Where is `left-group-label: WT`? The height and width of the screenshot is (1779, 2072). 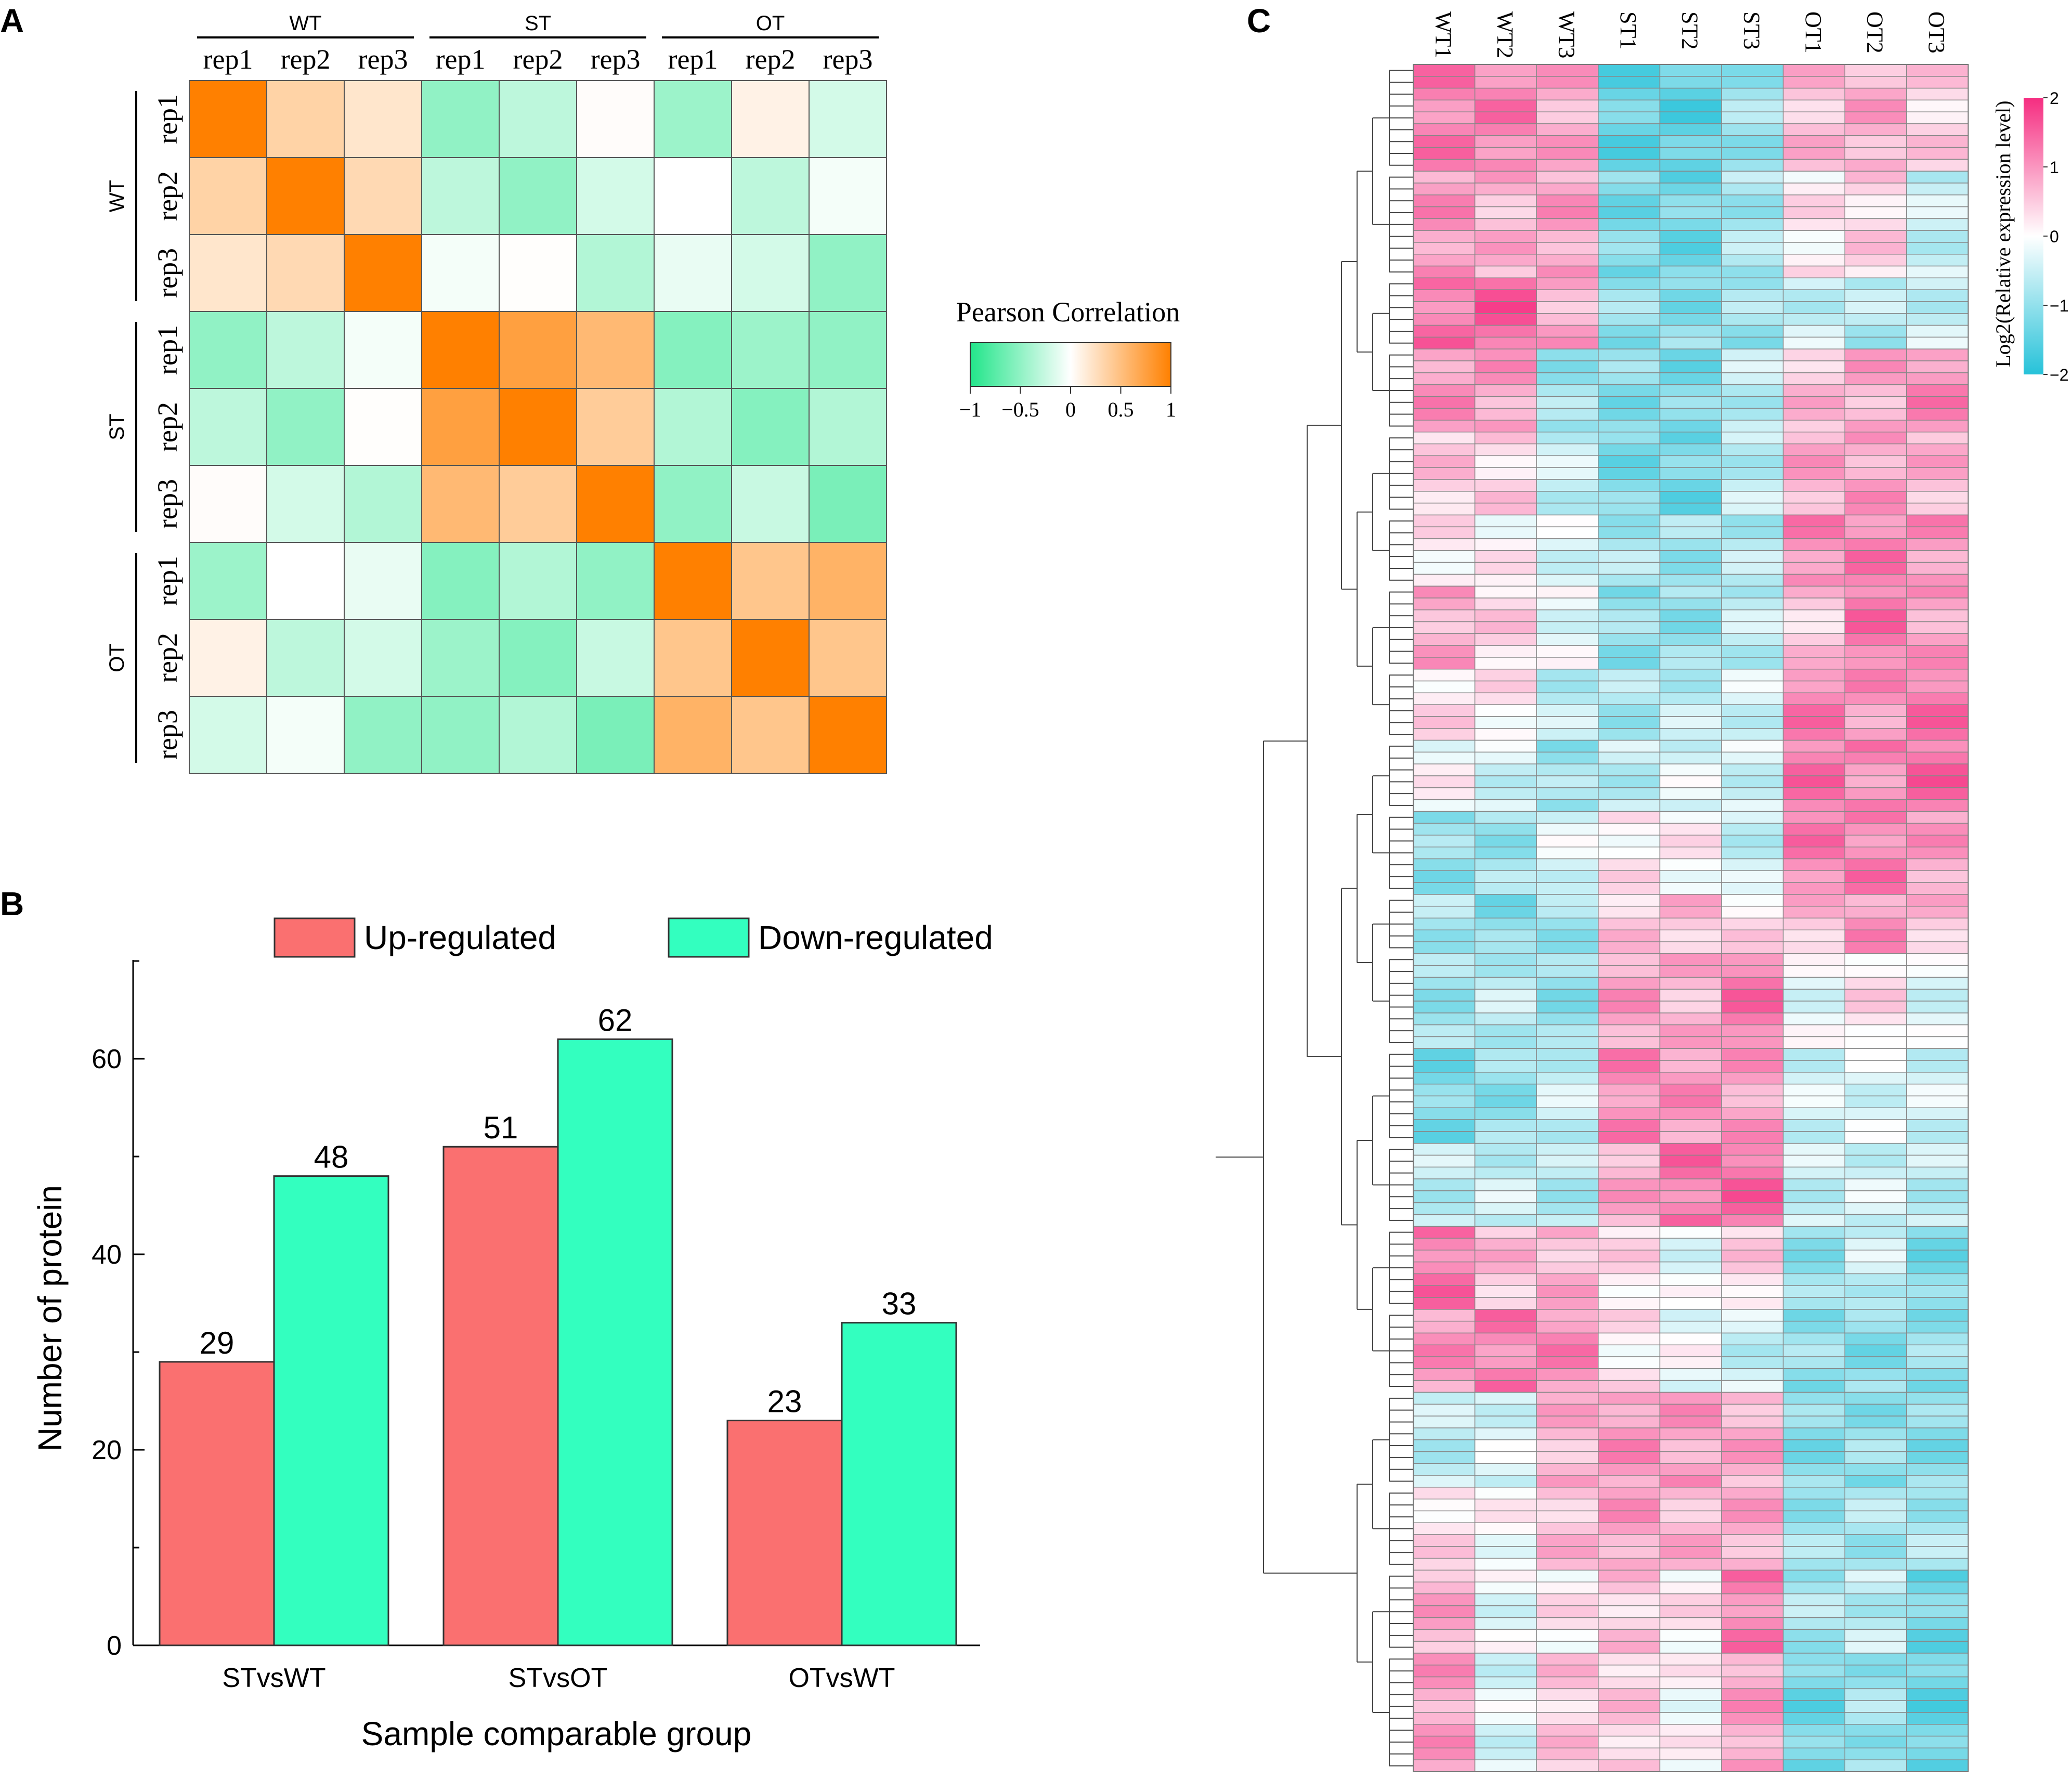 left-group-label: WT is located at coordinates (117, 196).